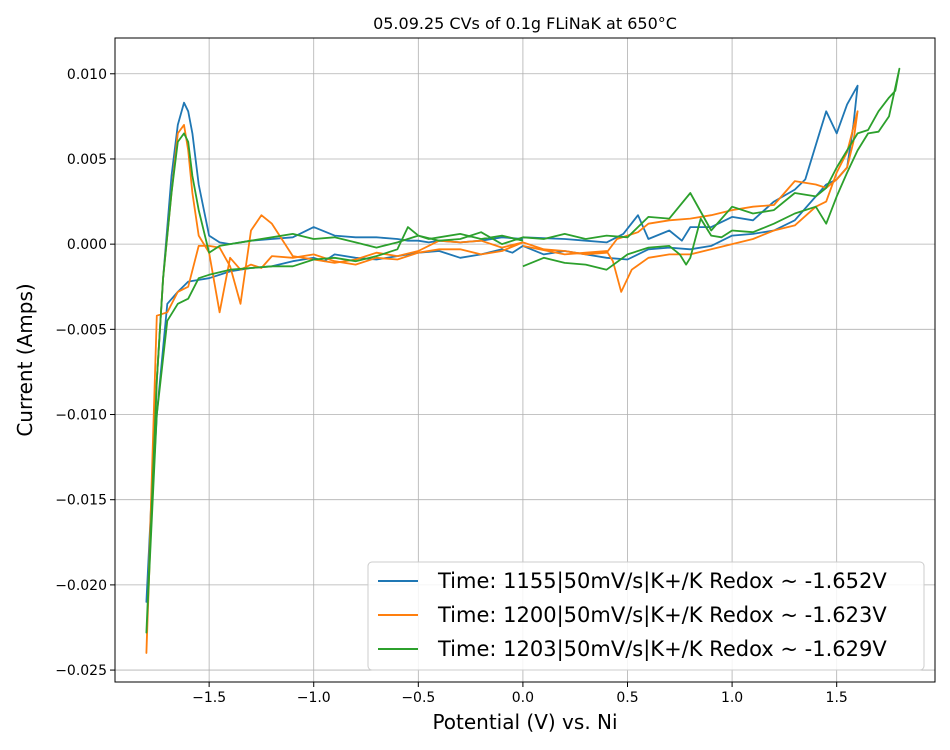 Image resolution: width=950 pixels, height=750 pixels. What do you see at coordinates (662, 615) in the screenshot?
I see `legend-label-1200: Time: 1200|50mV/s|K+/K Redox ~ -1.623V` at bounding box center [662, 615].